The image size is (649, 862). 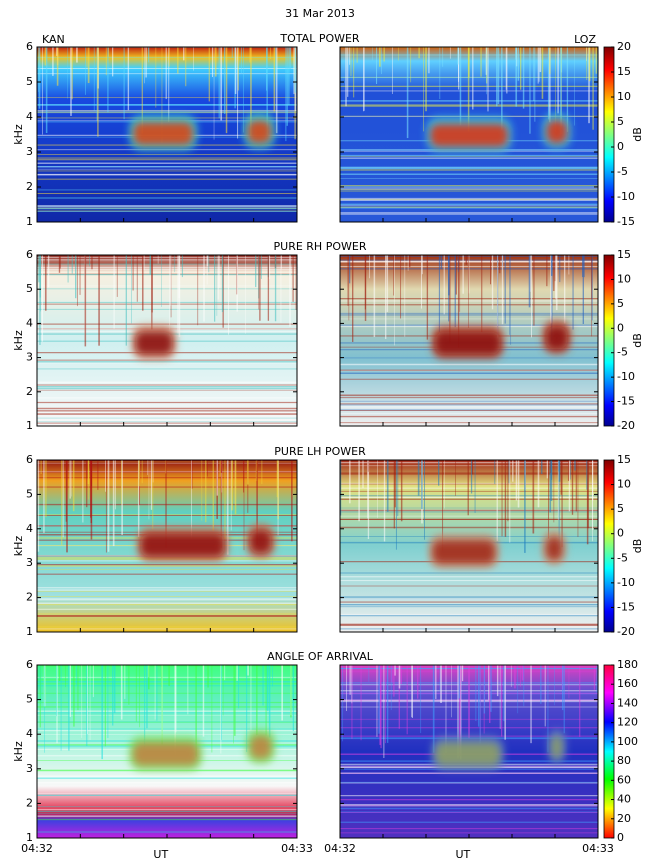 I want to click on station-label: KAN, so click(x=53, y=39).